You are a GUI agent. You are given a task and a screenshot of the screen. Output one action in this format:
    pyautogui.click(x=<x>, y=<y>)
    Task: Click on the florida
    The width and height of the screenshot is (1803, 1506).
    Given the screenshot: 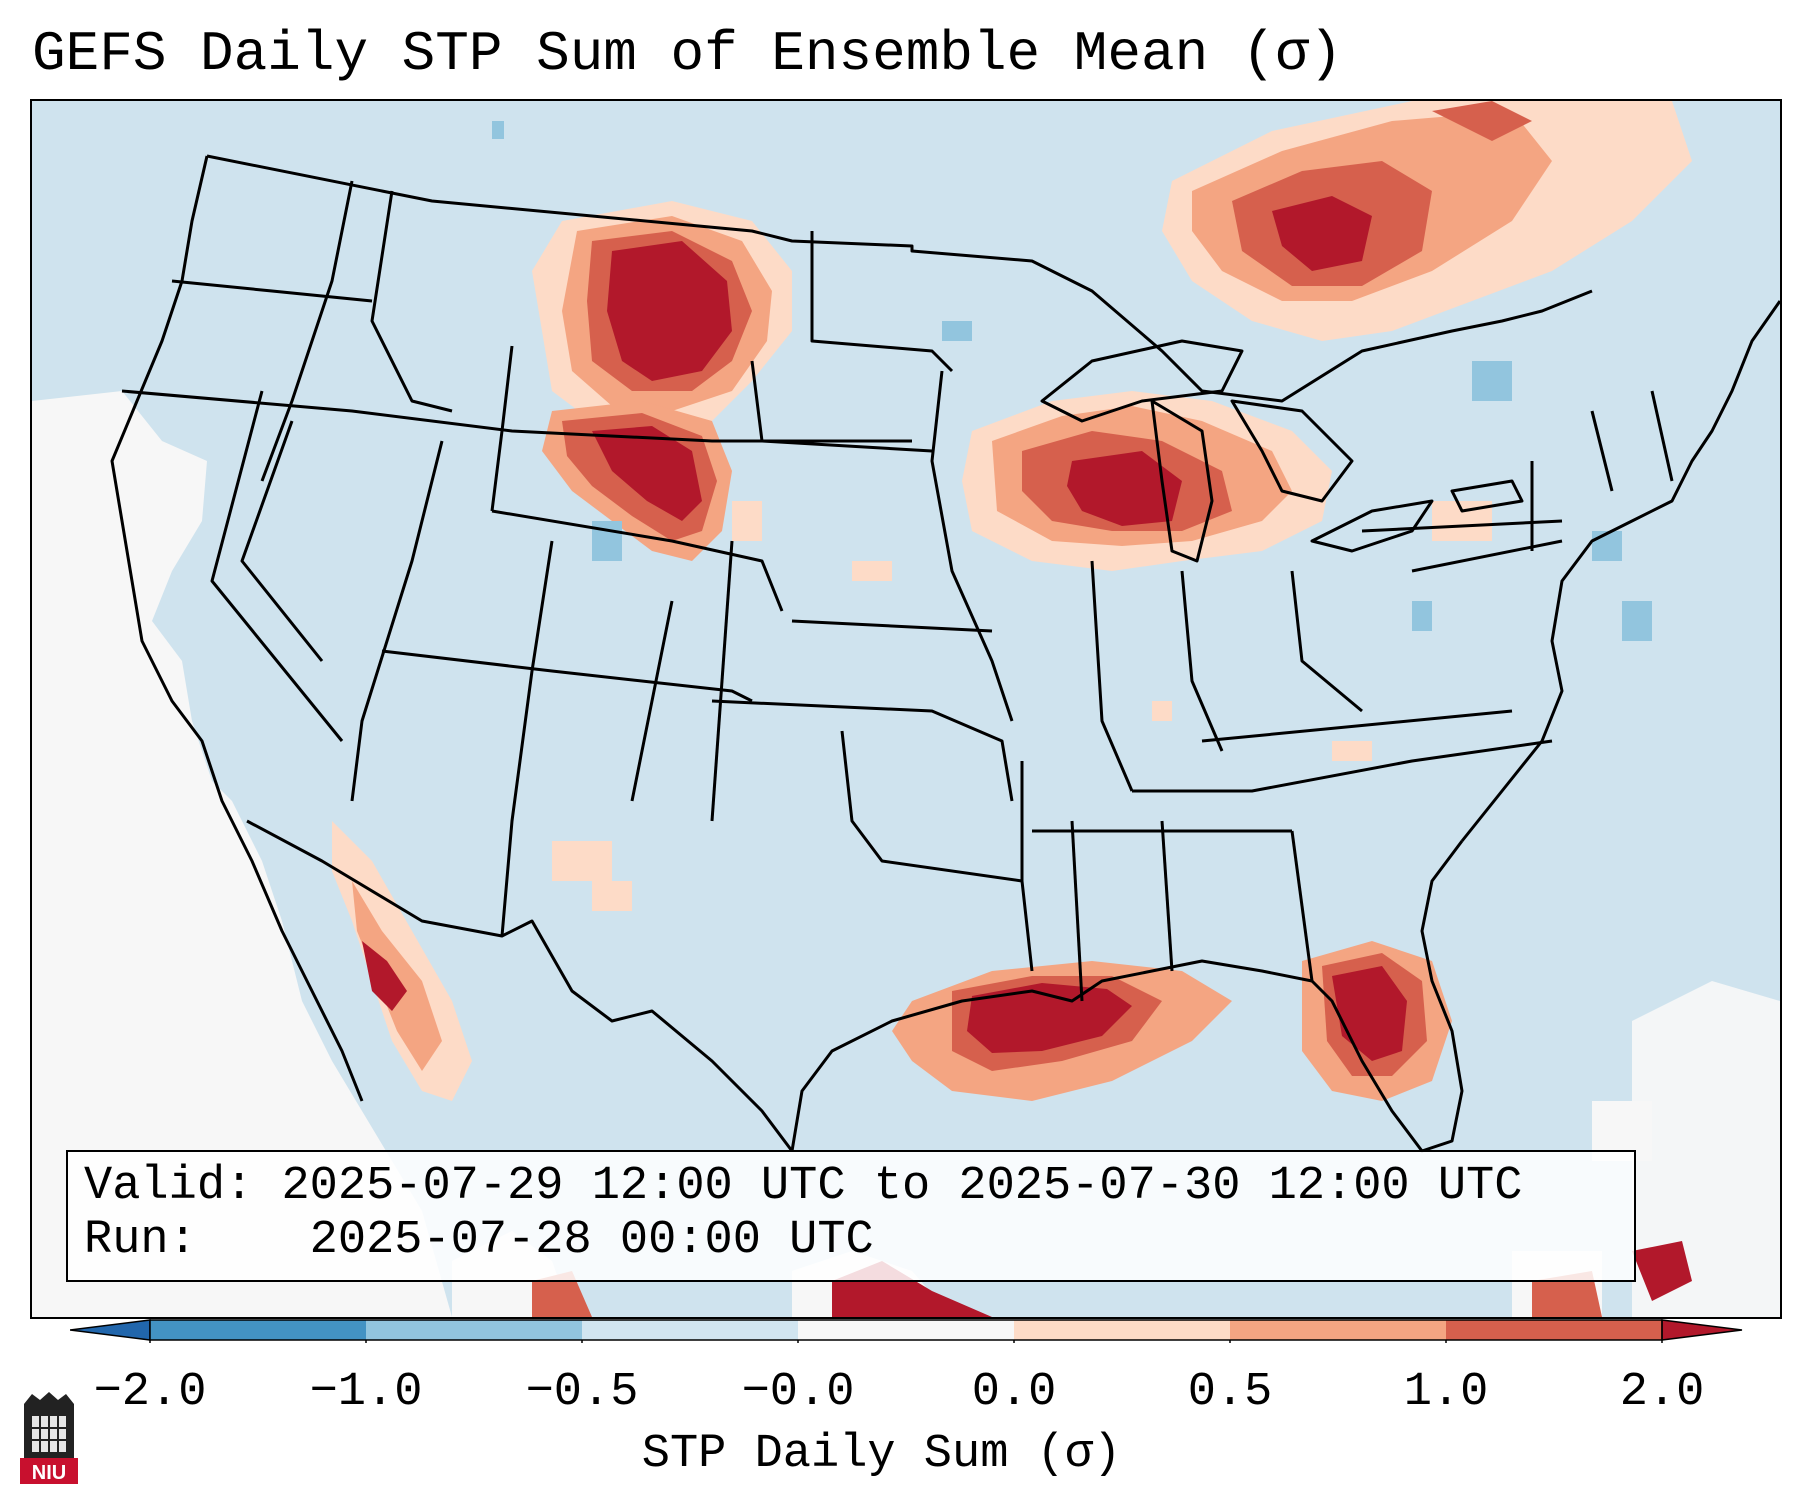 What is the action you would take?
    pyautogui.click(x=1387, y=996)
    